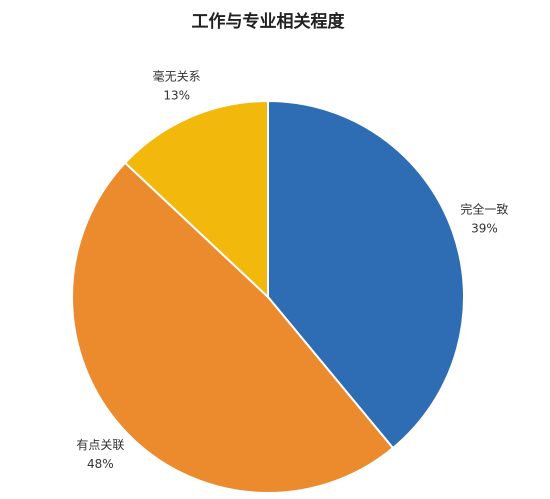 Image resolution: width=550 pixels, height=499 pixels. Describe the element at coordinates (177, 75) in the screenshot. I see `slice-category-label: 毫无关系` at that location.